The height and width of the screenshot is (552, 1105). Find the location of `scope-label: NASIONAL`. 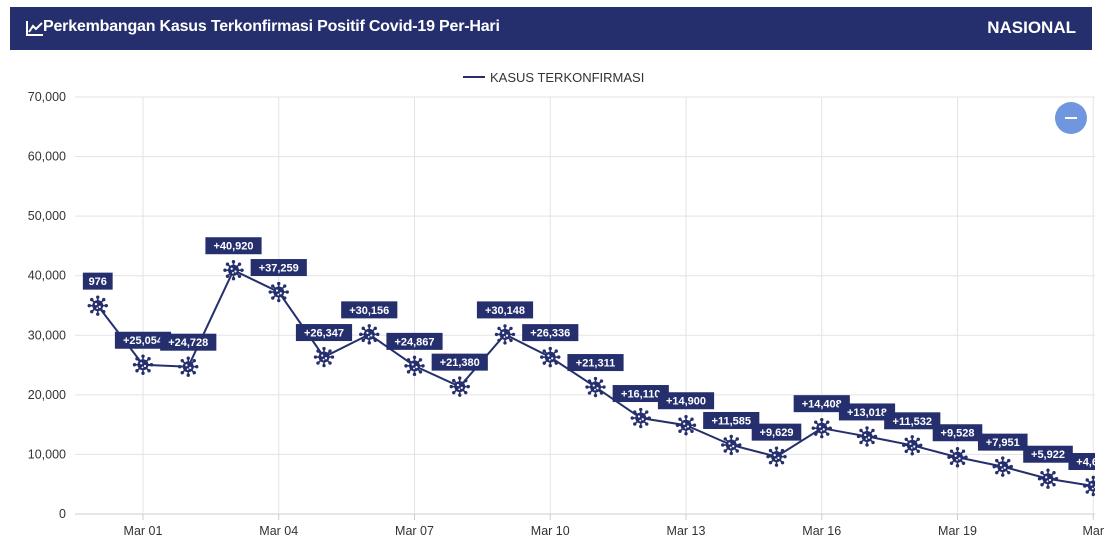

scope-label: NASIONAL is located at coordinates (1031, 27).